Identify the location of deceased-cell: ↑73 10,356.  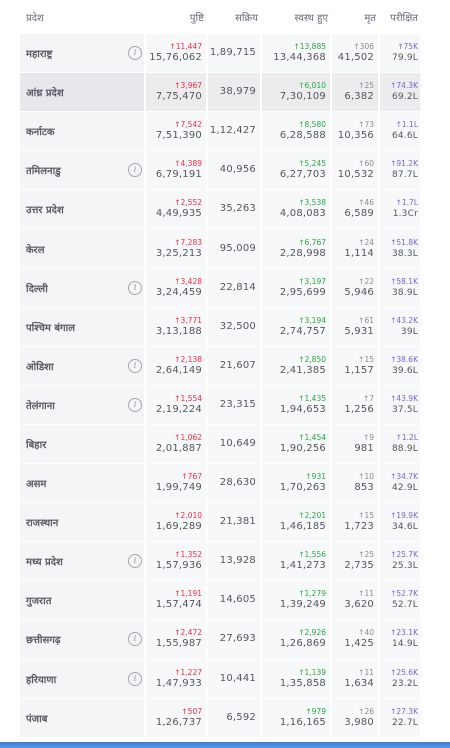
(355, 131).